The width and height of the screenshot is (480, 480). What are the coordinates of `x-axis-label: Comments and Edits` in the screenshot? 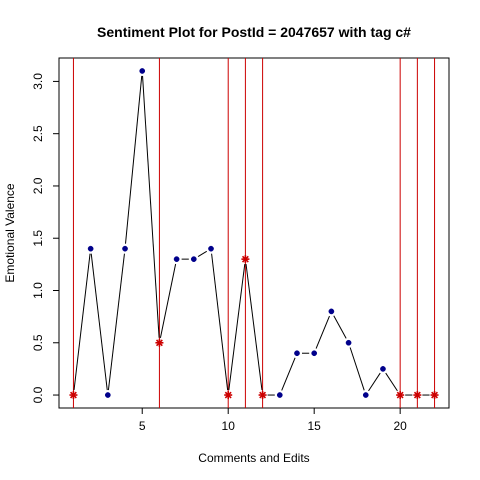 It's located at (253, 458).